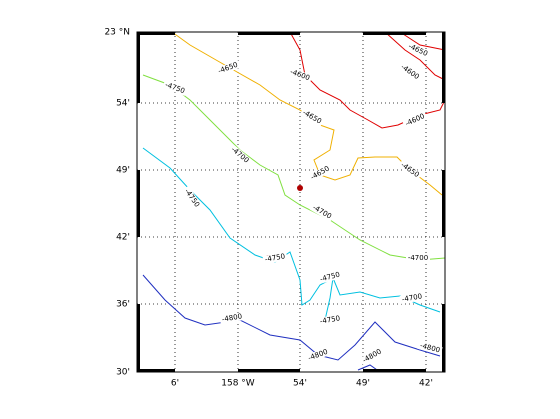 The width and height of the screenshot is (560, 419). Describe the element at coordinates (175, 384) in the screenshot. I see `lon-label: 6'` at that location.